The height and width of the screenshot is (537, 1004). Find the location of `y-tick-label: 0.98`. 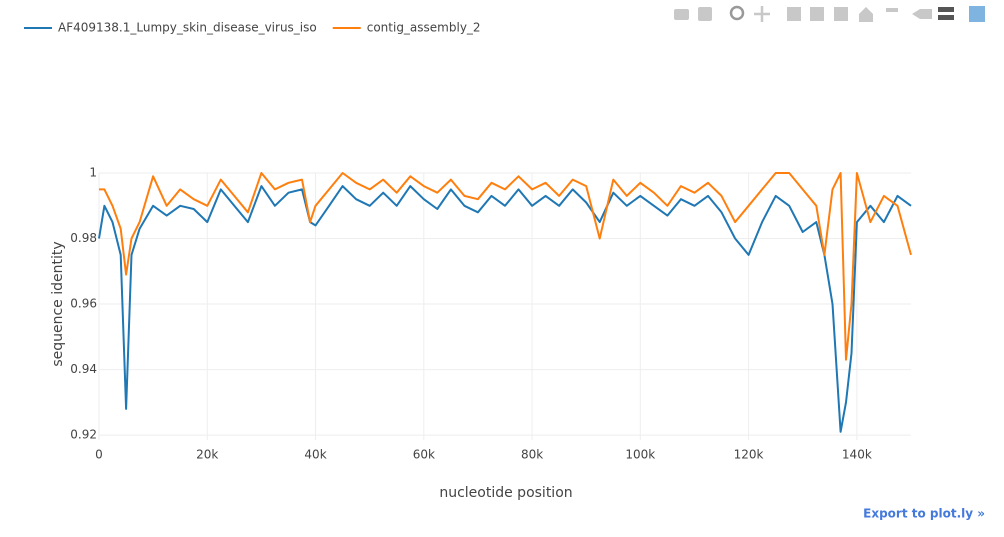

y-tick-label: 0.98 is located at coordinates (83, 238).